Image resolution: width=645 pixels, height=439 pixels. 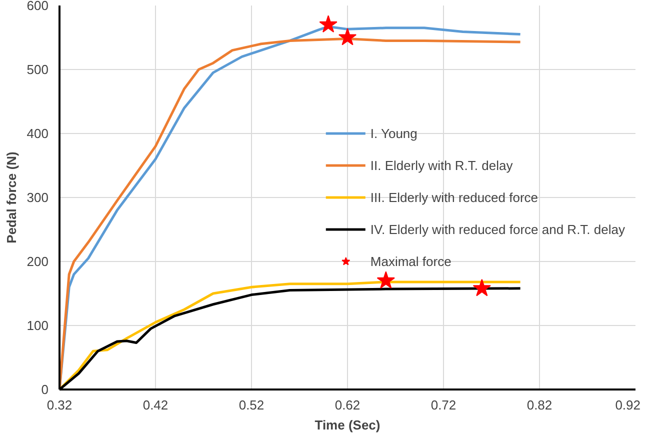 I want to click on y-axis-title: Pedal force (N), so click(x=11, y=198).